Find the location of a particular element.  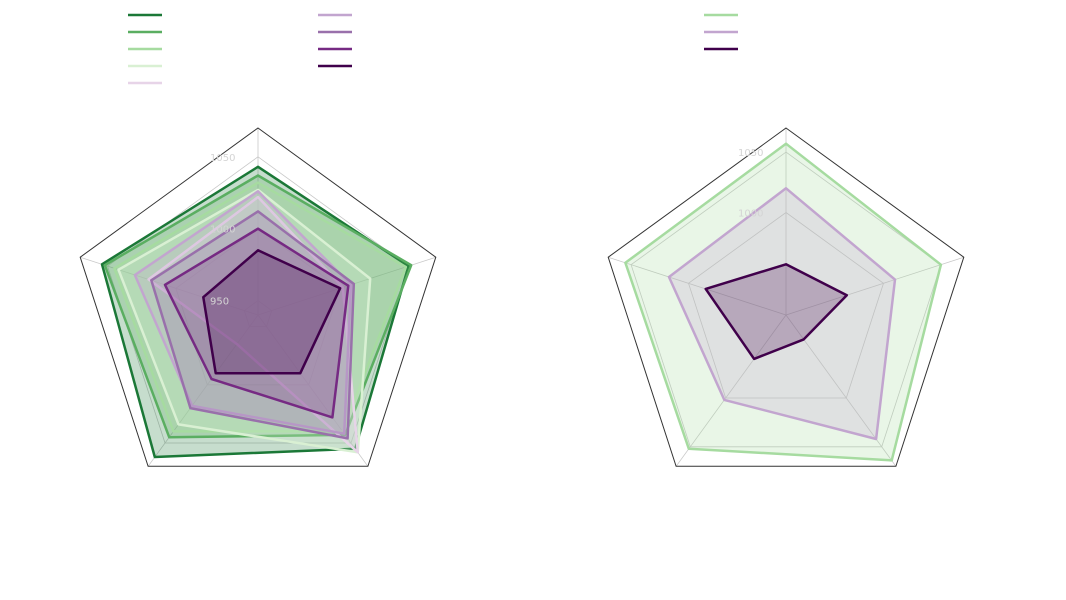

legend-left is located at coordinates (240, 49).